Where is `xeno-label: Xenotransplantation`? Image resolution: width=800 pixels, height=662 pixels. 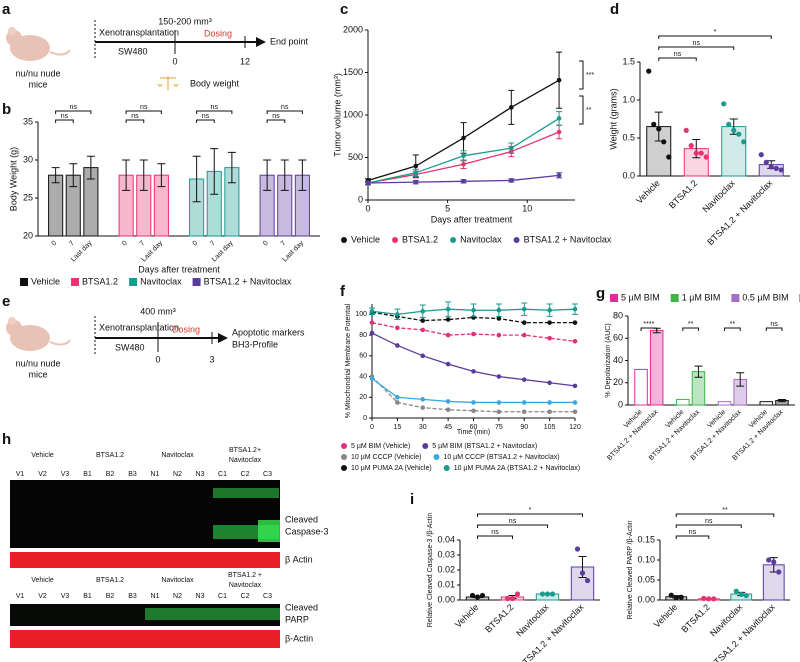 xeno-label: Xenotransplantation is located at coordinates (139, 32).